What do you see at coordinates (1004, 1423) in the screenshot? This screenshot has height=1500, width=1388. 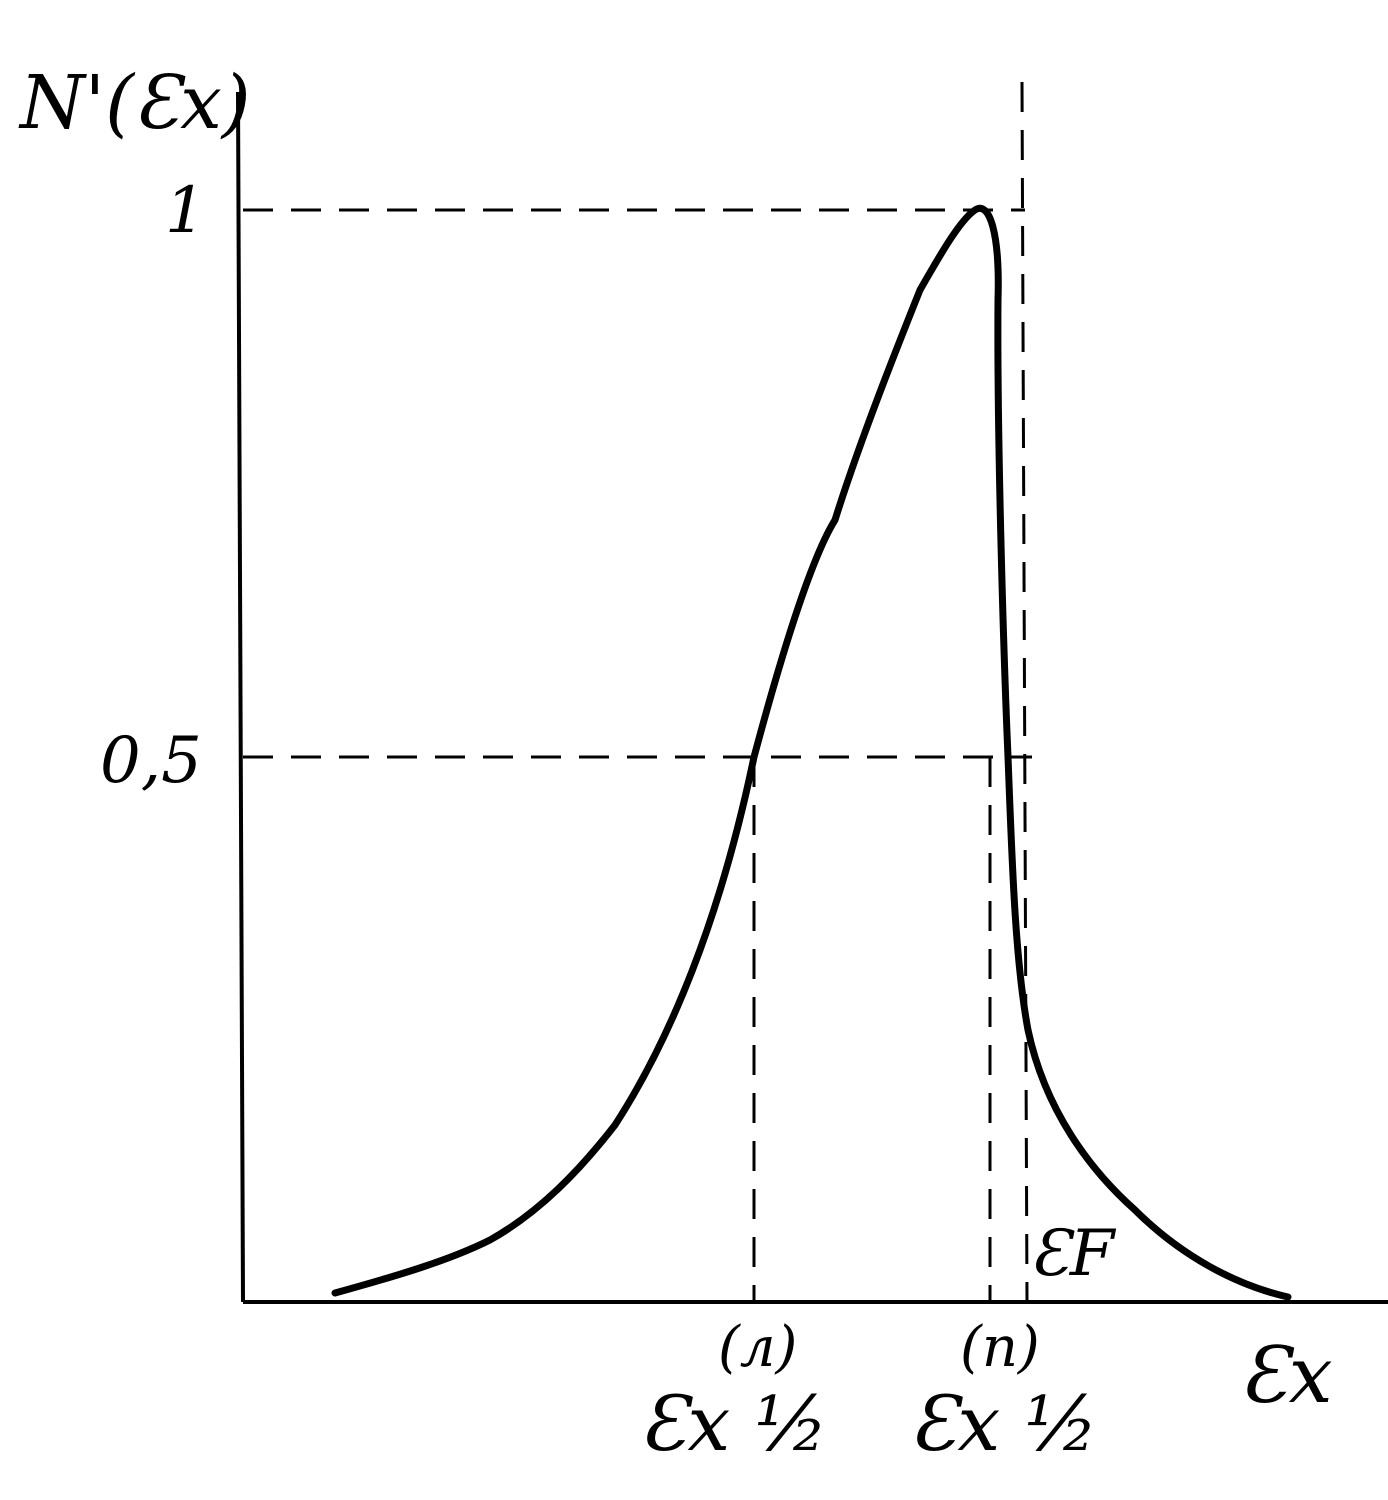 I see `right-marker-label: Ɛx ½` at bounding box center [1004, 1423].